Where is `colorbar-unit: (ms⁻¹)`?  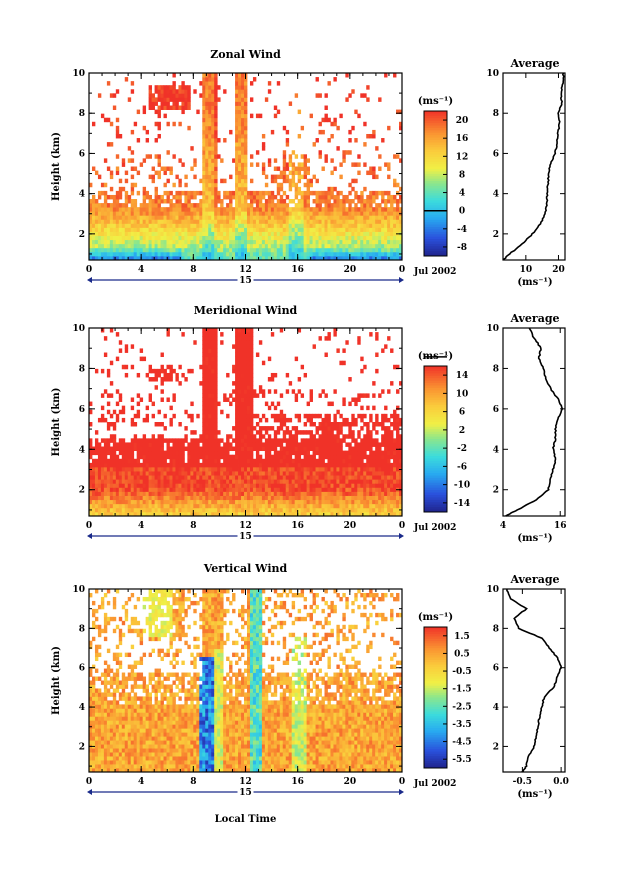
colorbar-unit: (ms⁻¹) is located at coordinates (435, 101).